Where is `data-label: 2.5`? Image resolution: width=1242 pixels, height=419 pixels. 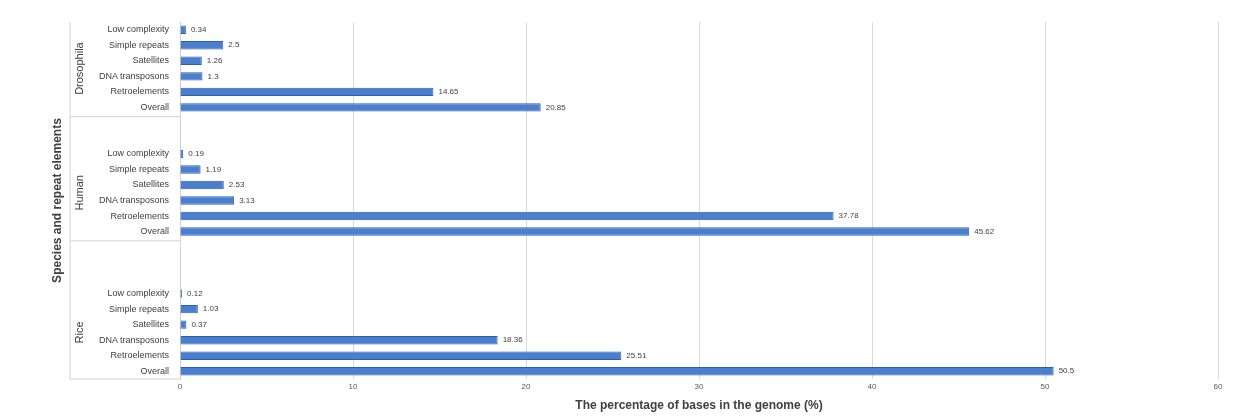 data-label: 2.5 is located at coordinates (234, 45).